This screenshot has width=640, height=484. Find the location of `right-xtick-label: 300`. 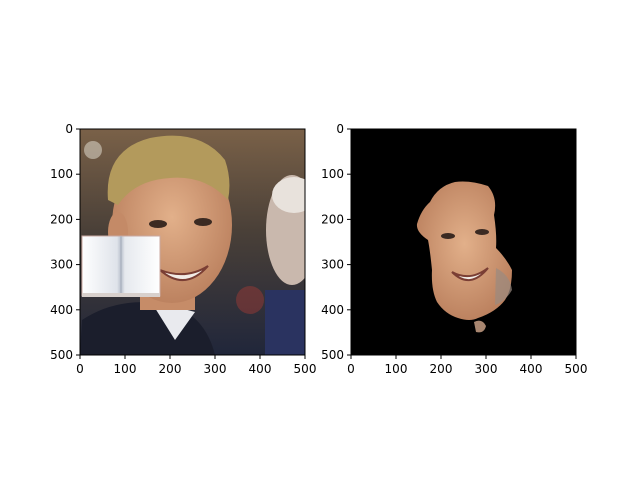

right-xtick-label: 300 is located at coordinates (486, 369).